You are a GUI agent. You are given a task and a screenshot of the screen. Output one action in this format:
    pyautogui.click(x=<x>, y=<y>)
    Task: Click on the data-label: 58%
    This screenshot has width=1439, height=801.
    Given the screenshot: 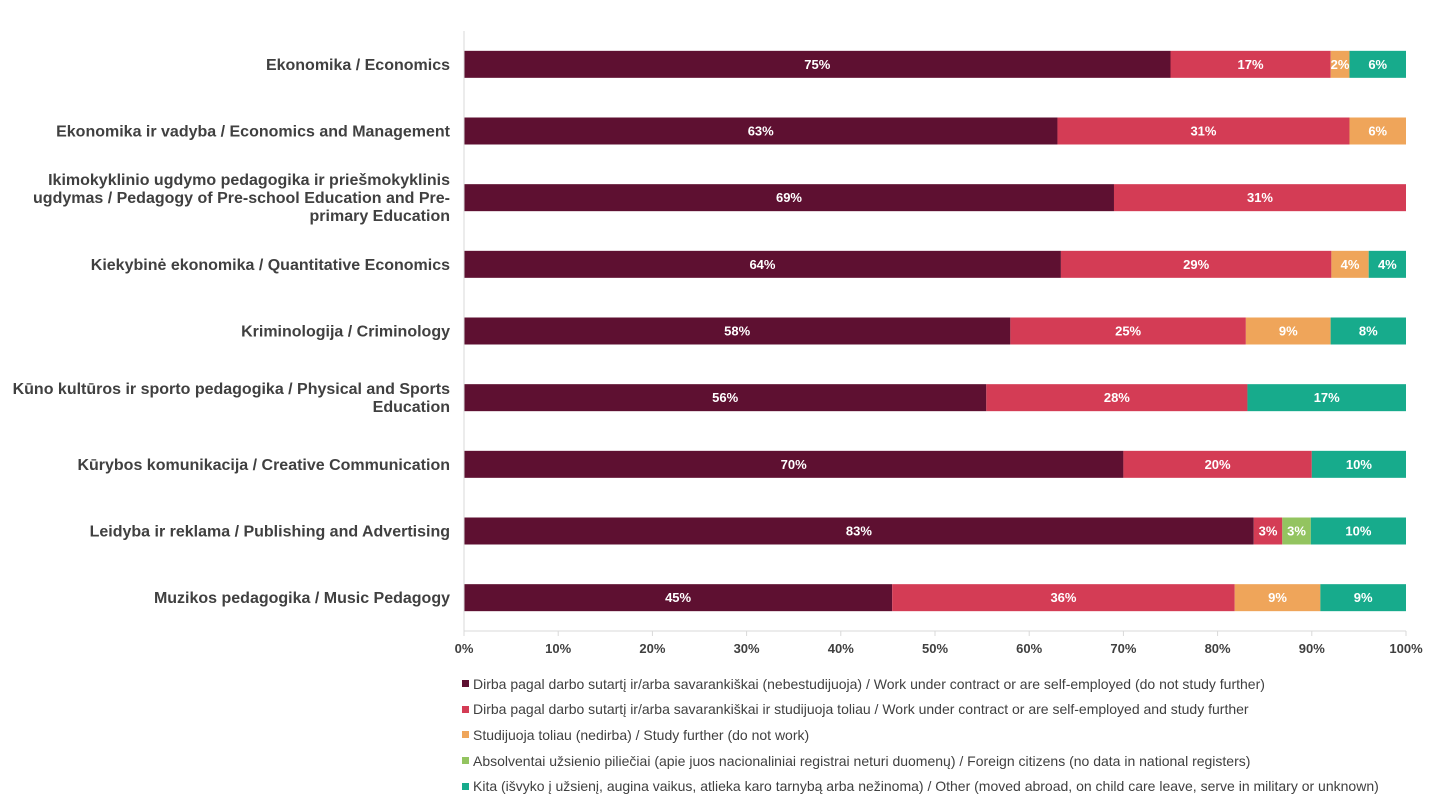 What is the action you would take?
    pyautogui.click(x=737, y=331)
    